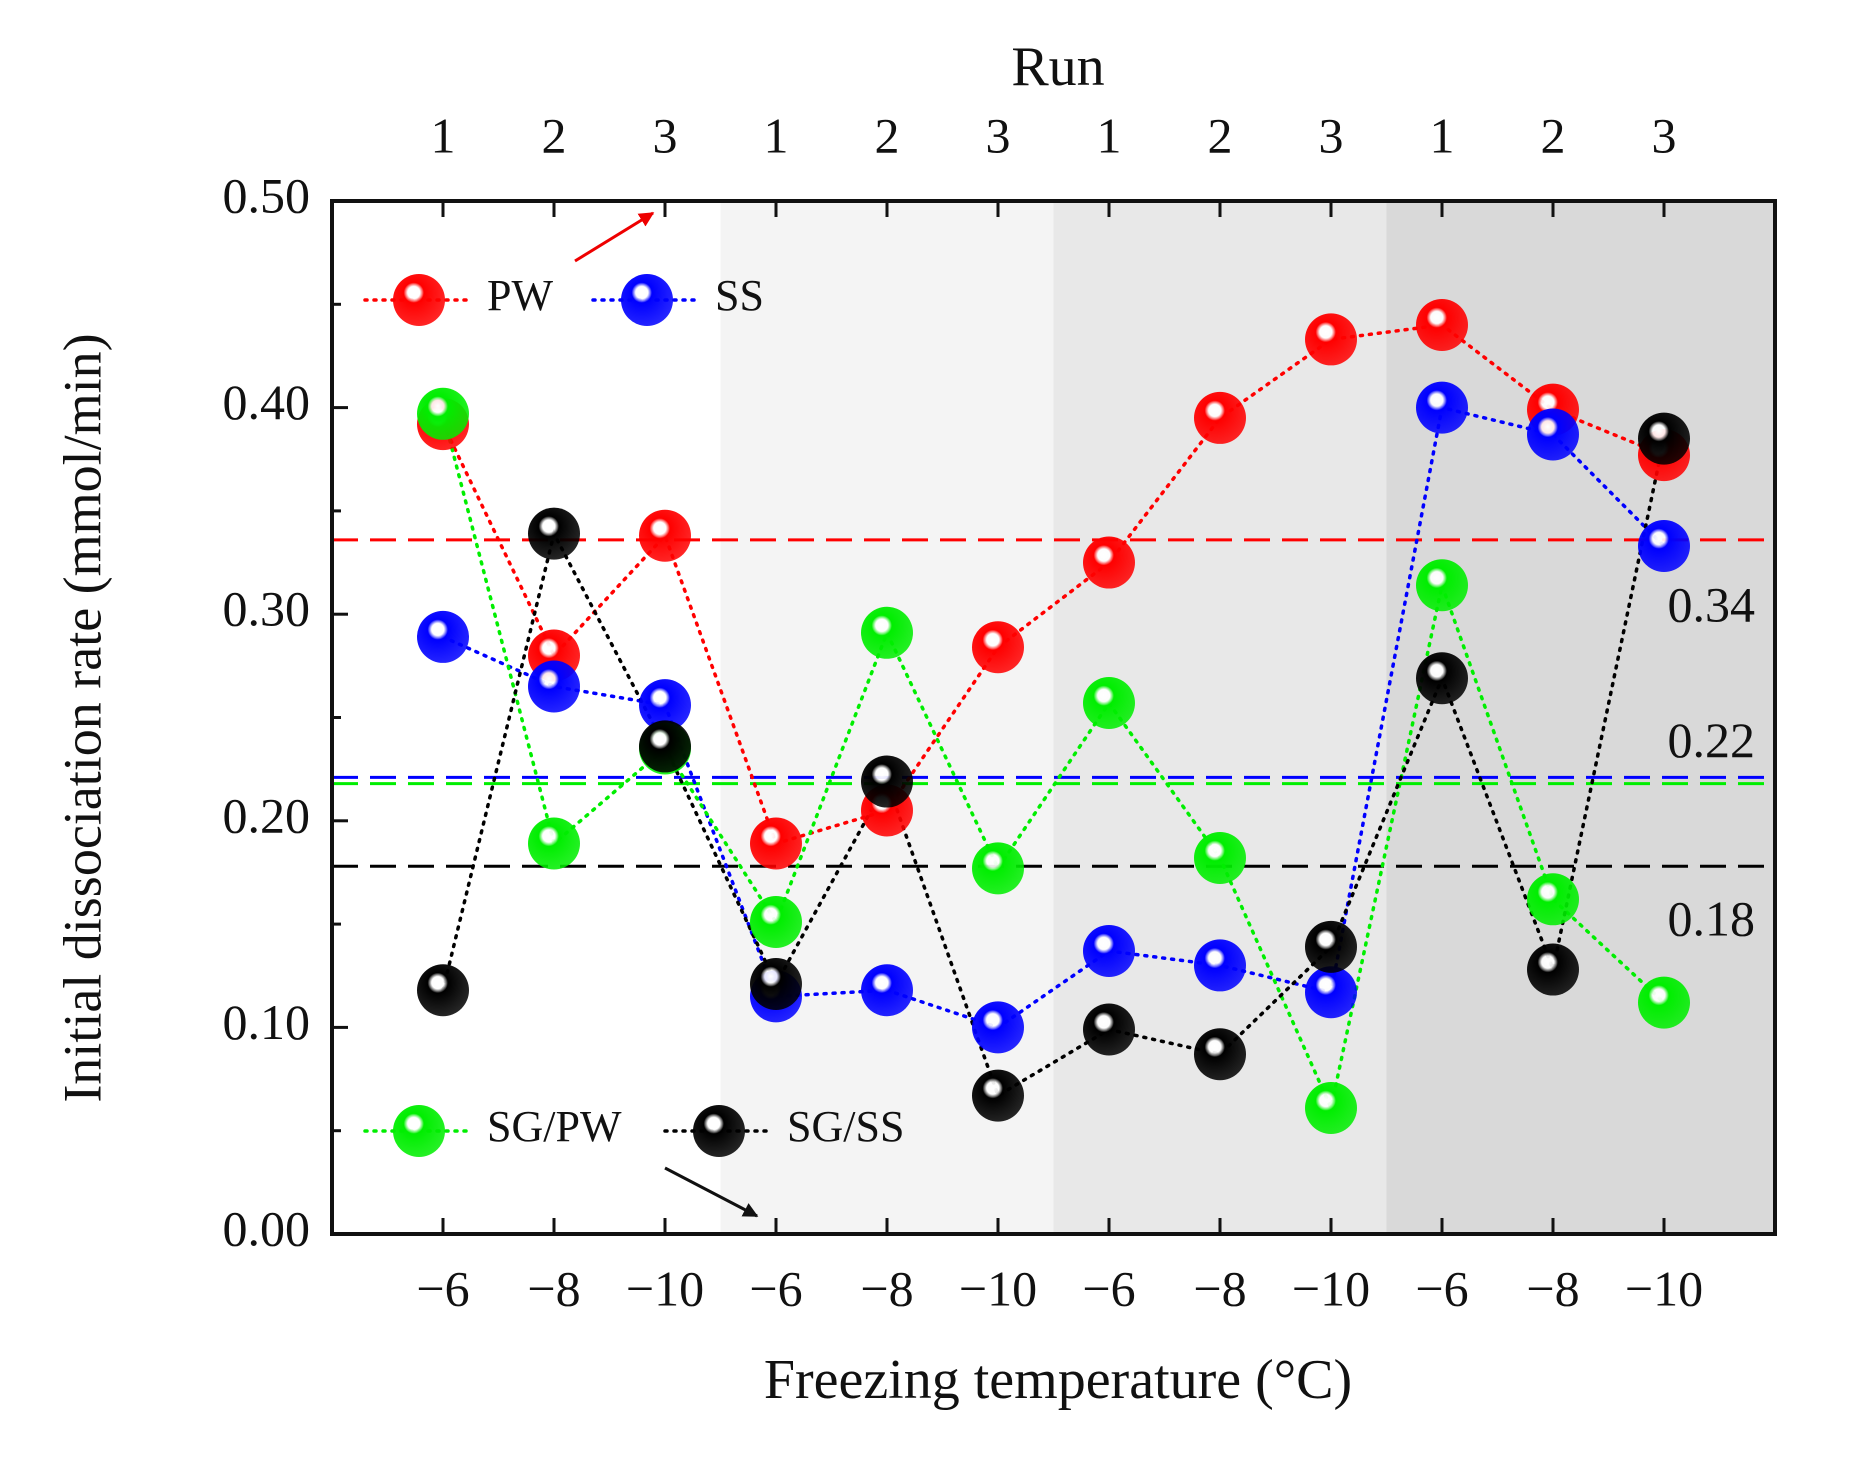 This screenshot has width=1857, height=1474. What do you see at coordinates (1057, 67) in the screenshot?
I see `top-axis-label: Run` at bounding box center [1057, 67].